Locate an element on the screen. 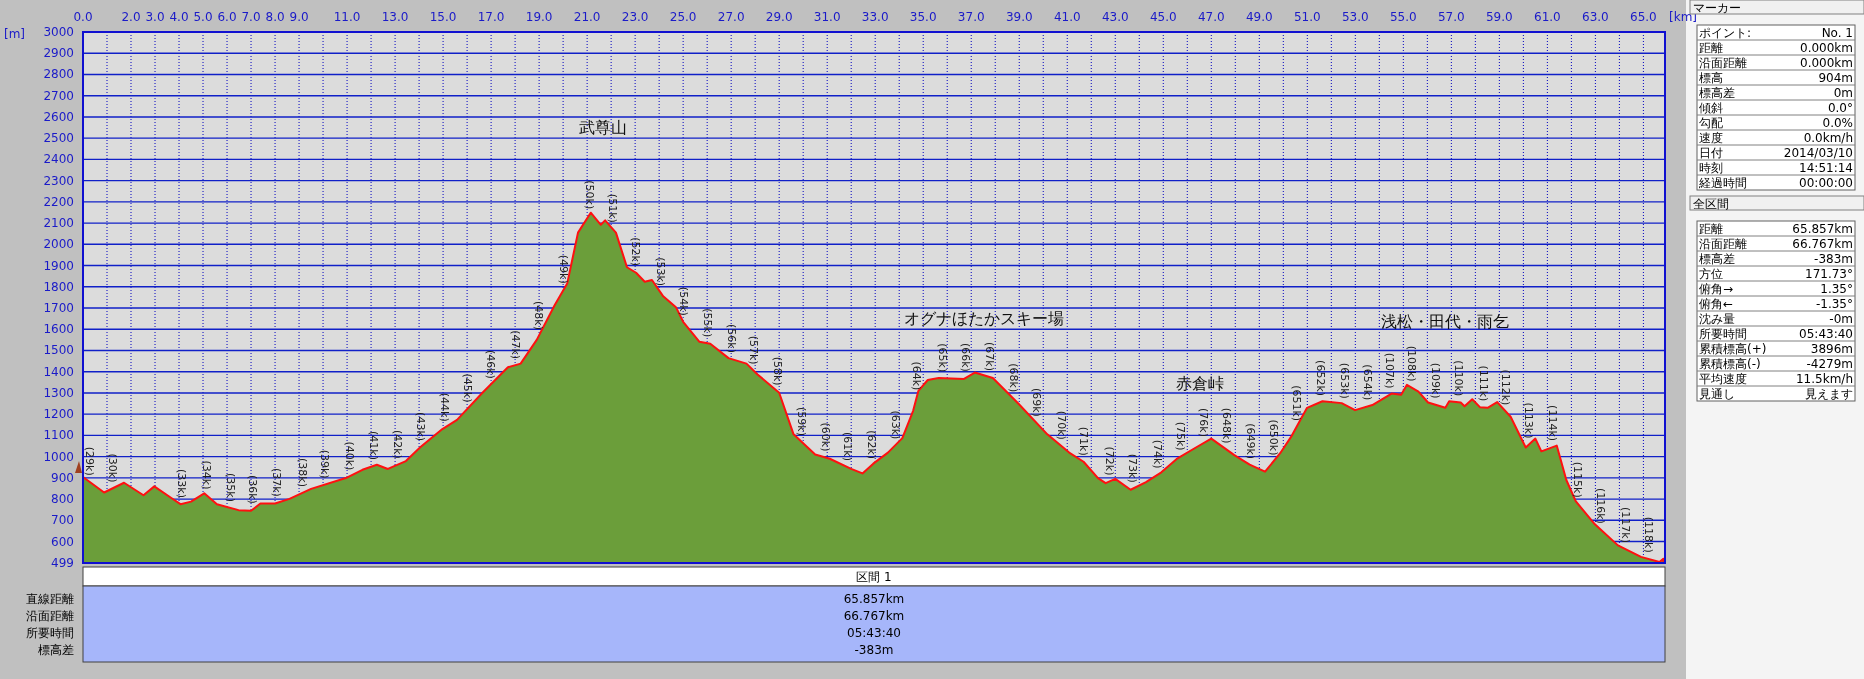 The width and height of the screenshot is (1864, 679). x-tick-label: 3.0 is located at coordinates (155, 17).